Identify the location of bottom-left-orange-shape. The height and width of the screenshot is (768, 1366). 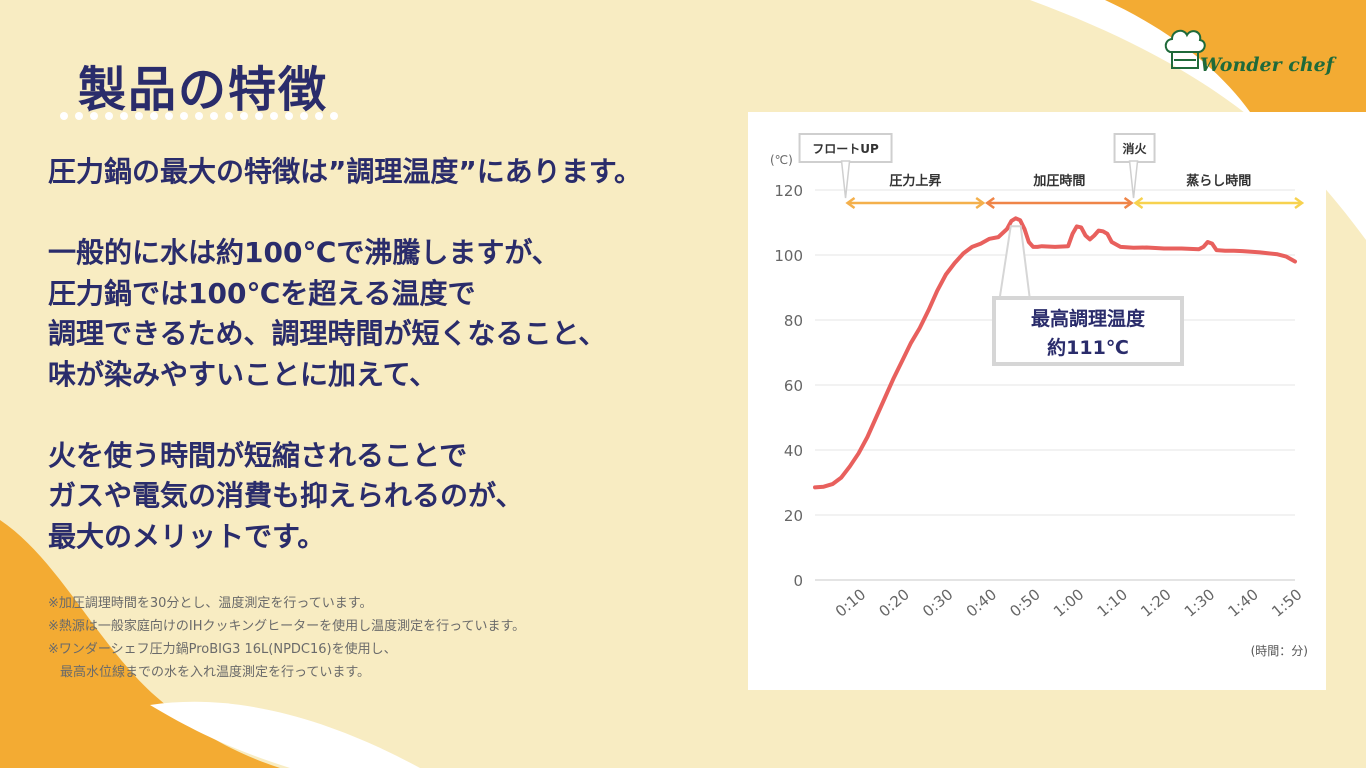
(140, 644).